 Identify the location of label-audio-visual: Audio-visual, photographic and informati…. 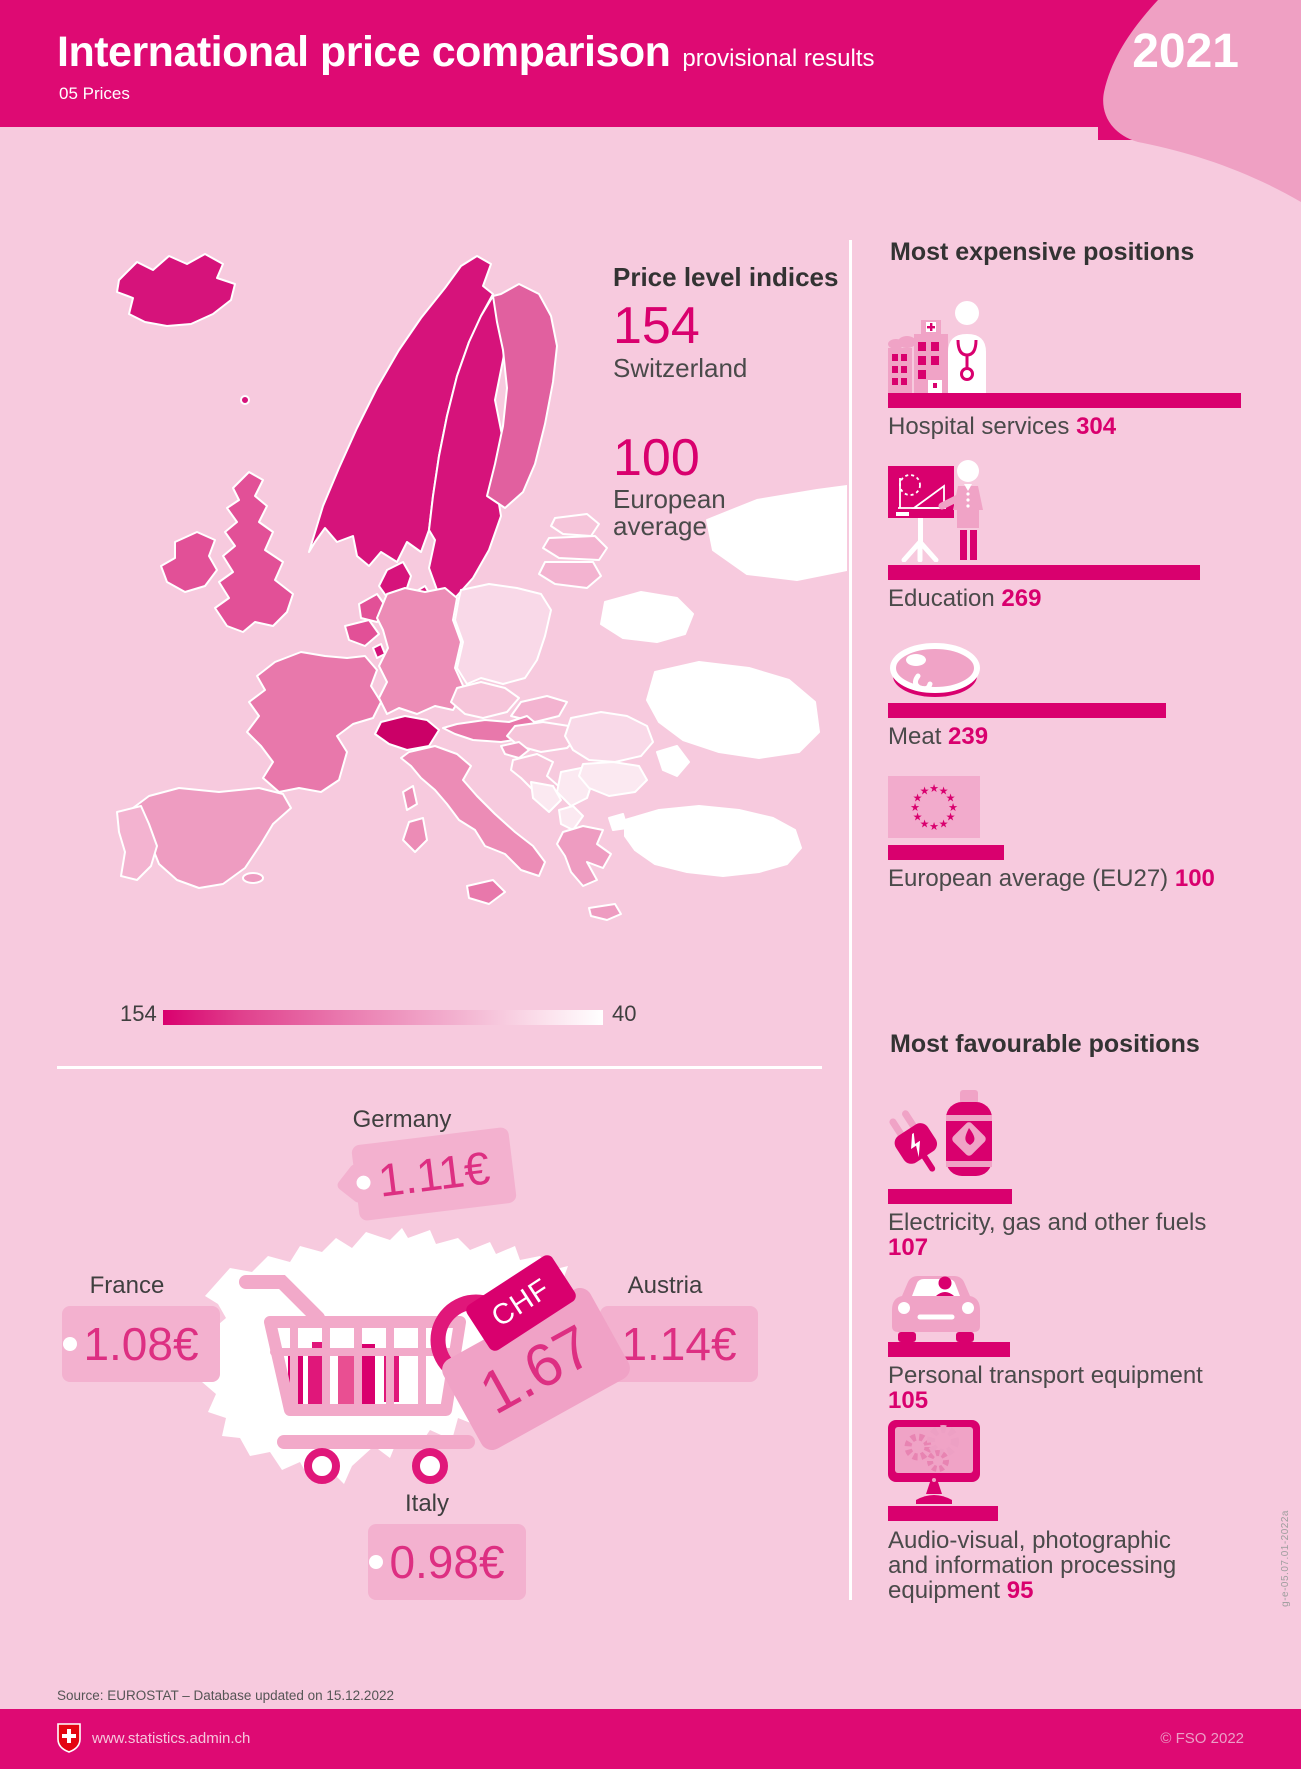
(1032, 1565).